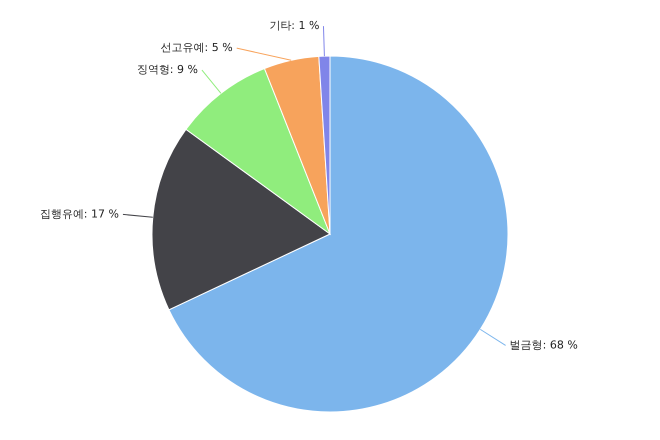 The image size is (660, 440). I want to click on slice-label: 벌금형: 68 %, so click(544, 345).